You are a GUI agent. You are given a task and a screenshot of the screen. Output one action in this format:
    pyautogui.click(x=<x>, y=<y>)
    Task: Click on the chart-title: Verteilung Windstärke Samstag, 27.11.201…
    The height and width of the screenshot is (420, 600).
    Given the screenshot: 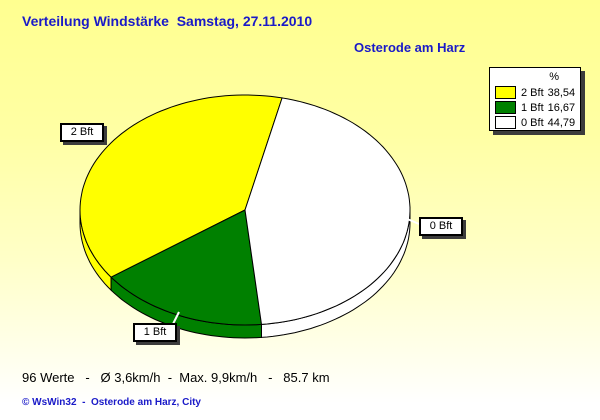 What is the action you would take?
    pyautogui.click(x=167, y=21)
    